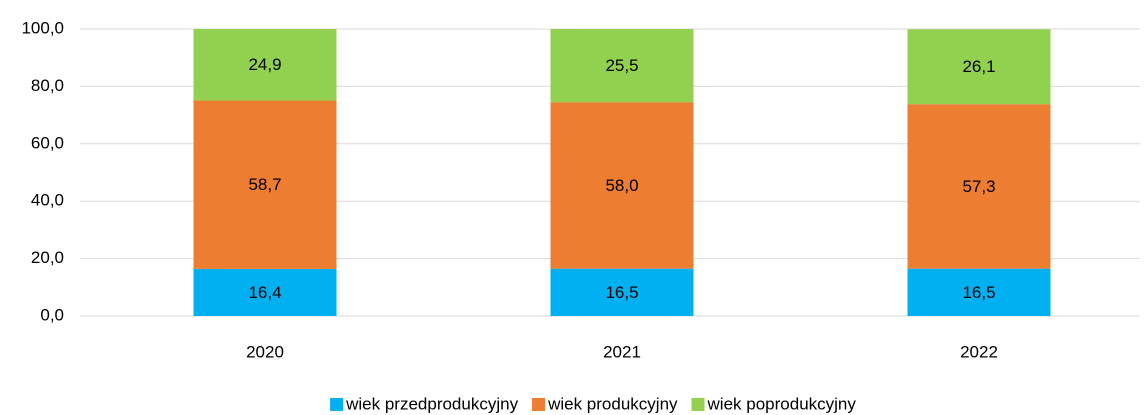 This screenshot has height=415, width=1146. Describe the element at coordinates (431, 403) in the screenshot. I see `legend-label: wiek przedprodukcyjny` at that location.